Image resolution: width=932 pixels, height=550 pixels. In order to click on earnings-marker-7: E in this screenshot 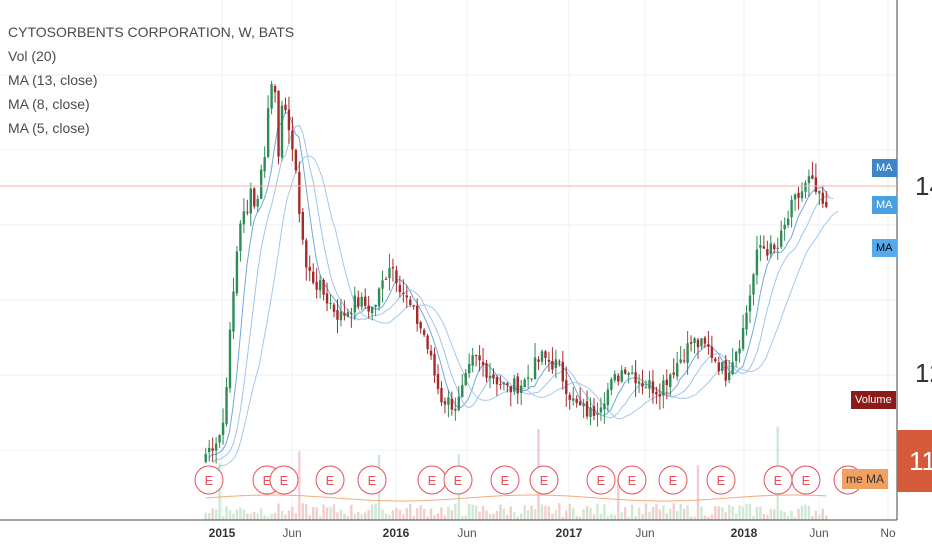, I will do `click(505, 480)`.